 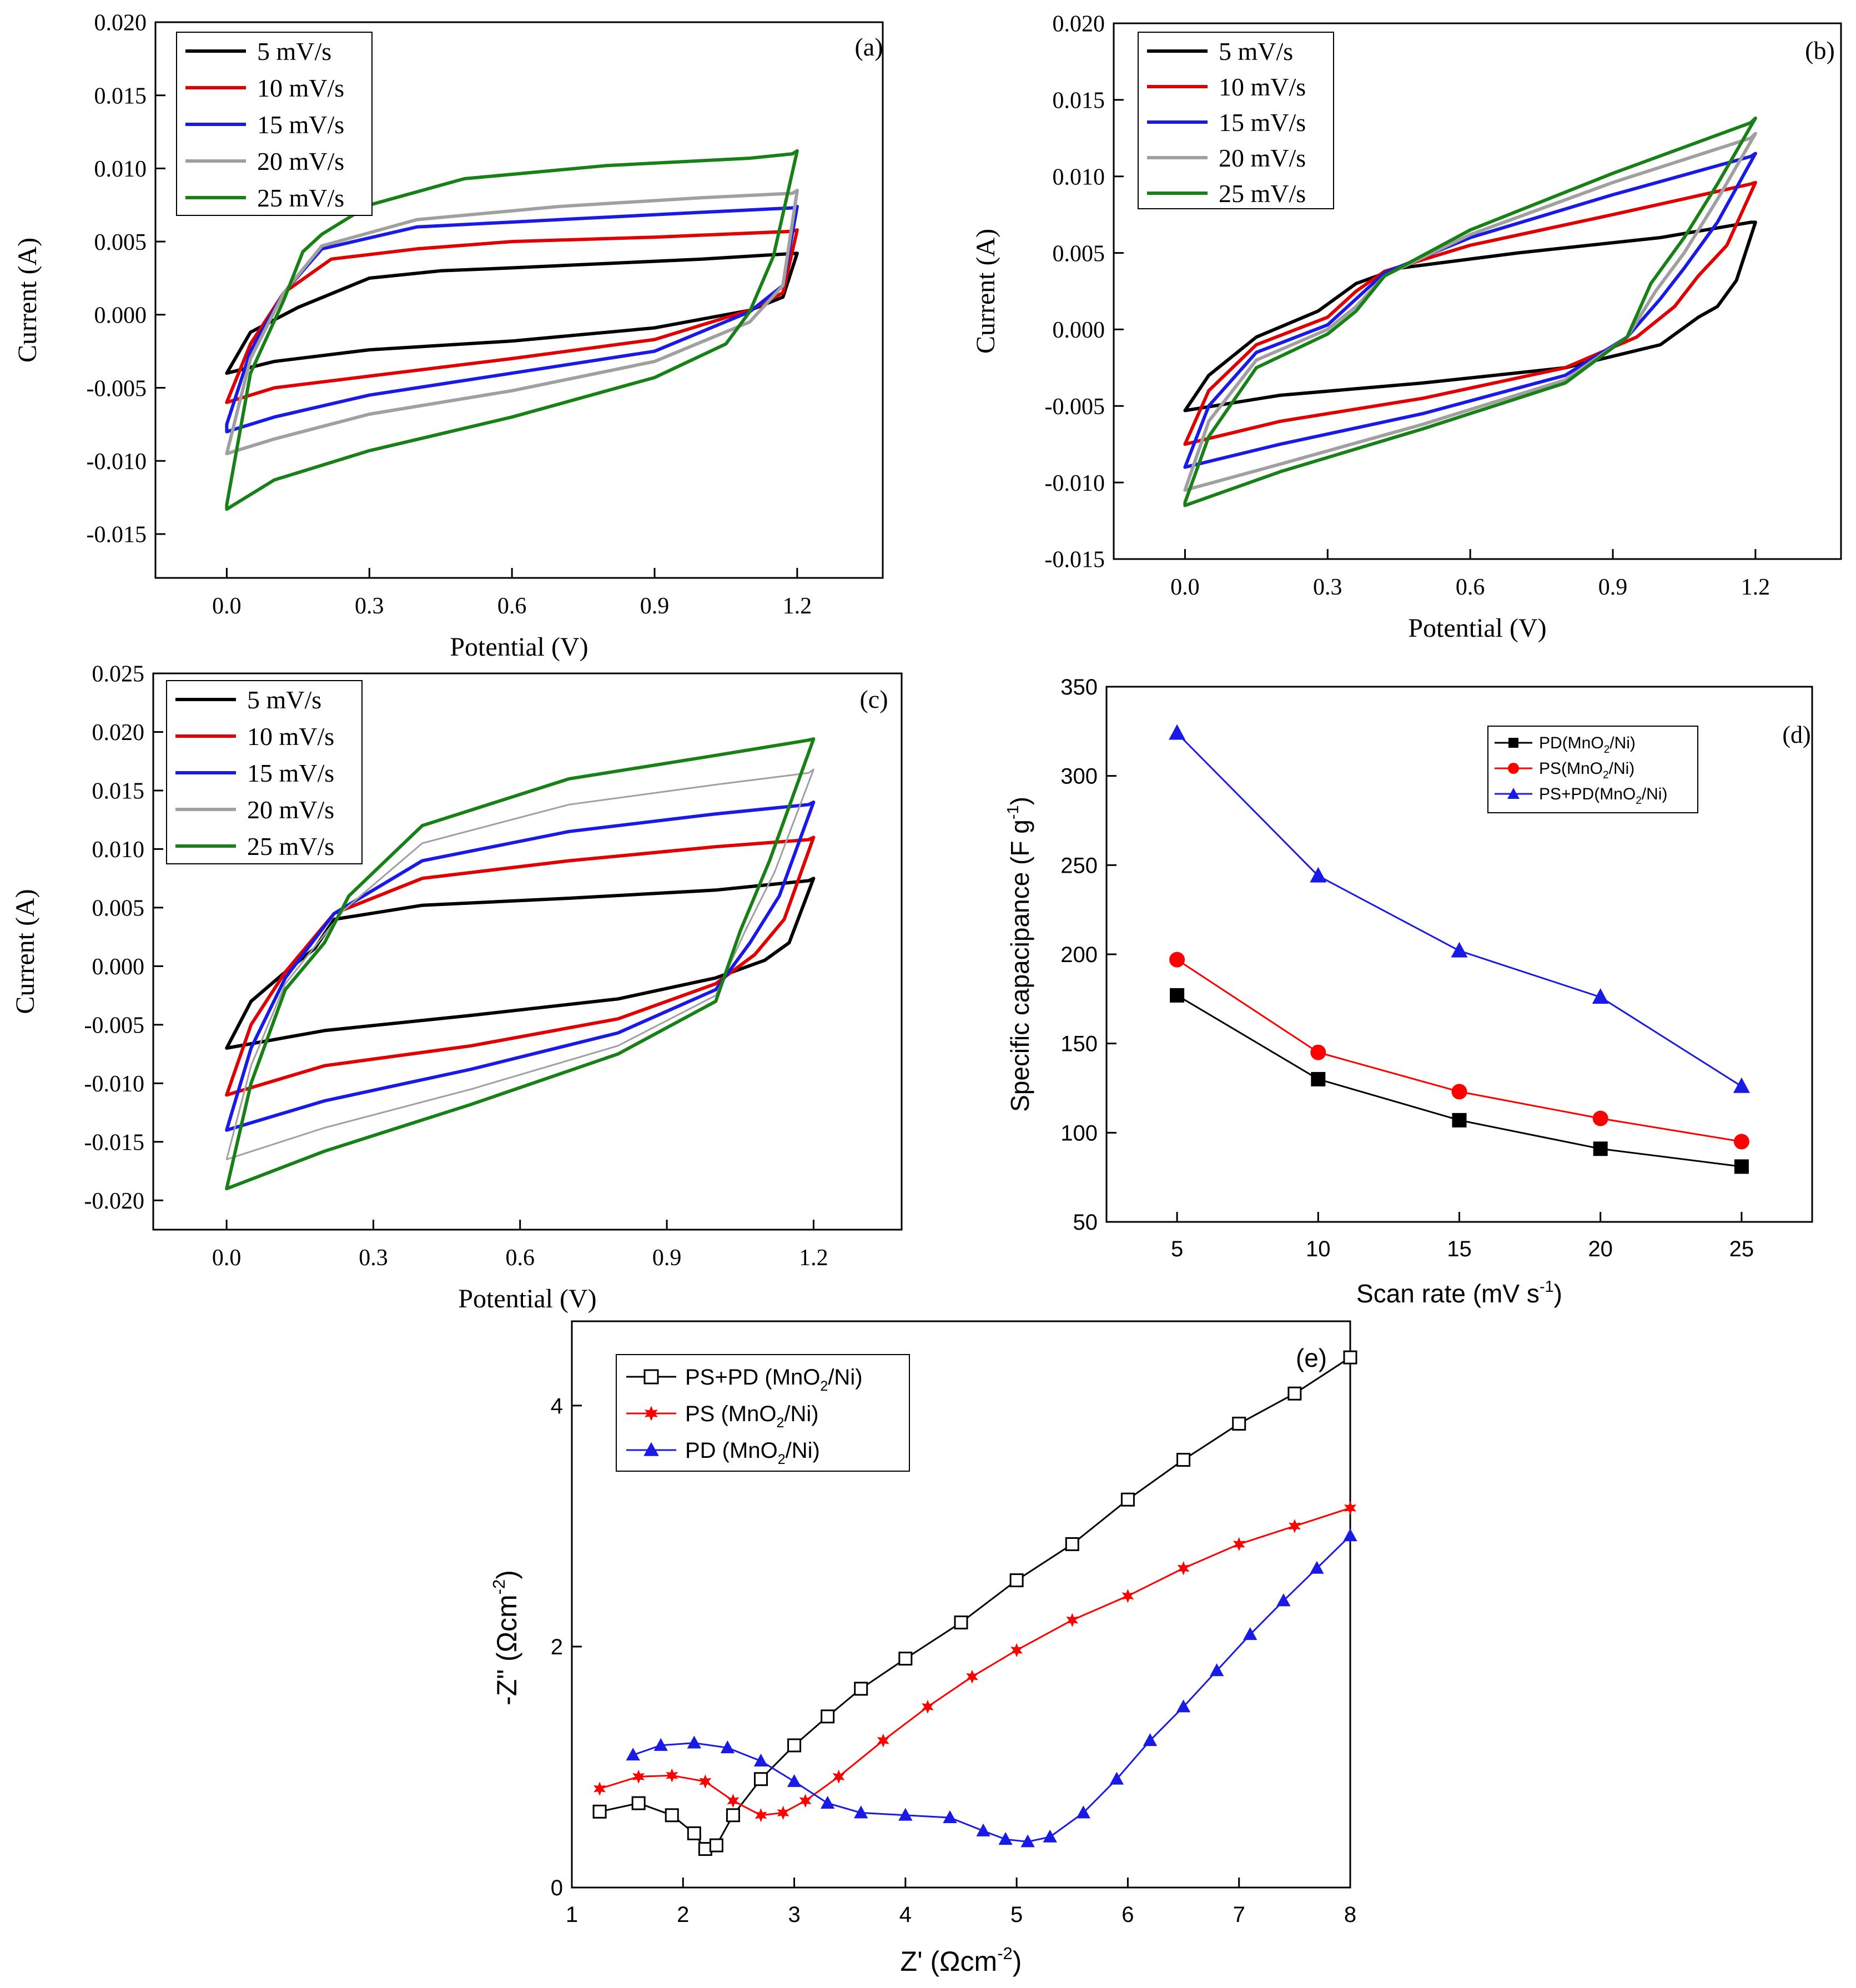 I want to click on panel-c-x-tick-label: 0.9, so click(x=667, y=1258).